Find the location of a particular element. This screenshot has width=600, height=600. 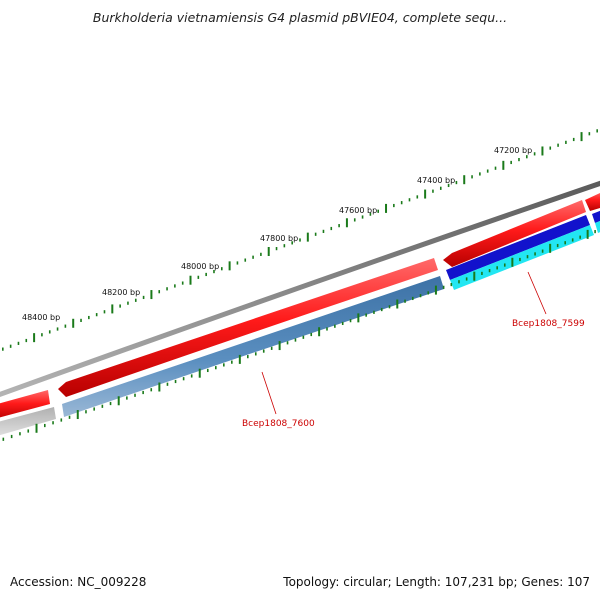

gene-feature-7599-darkblue is located at coordinates (518, 247).